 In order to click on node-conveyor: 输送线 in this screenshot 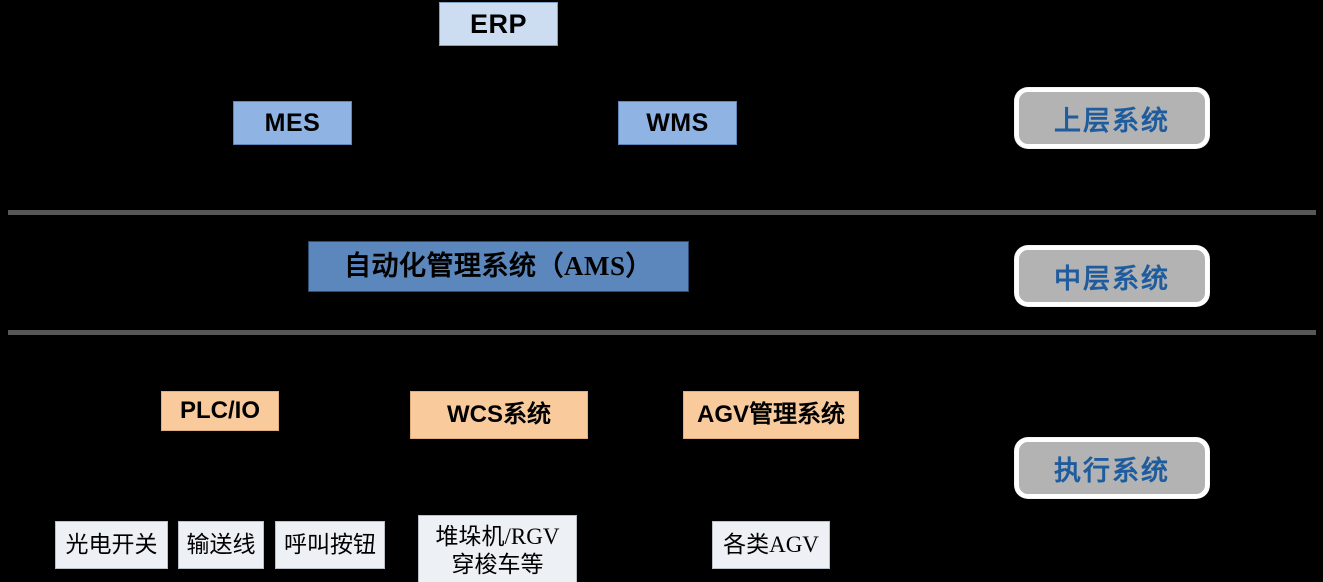, I will do `click(221, 545)`.